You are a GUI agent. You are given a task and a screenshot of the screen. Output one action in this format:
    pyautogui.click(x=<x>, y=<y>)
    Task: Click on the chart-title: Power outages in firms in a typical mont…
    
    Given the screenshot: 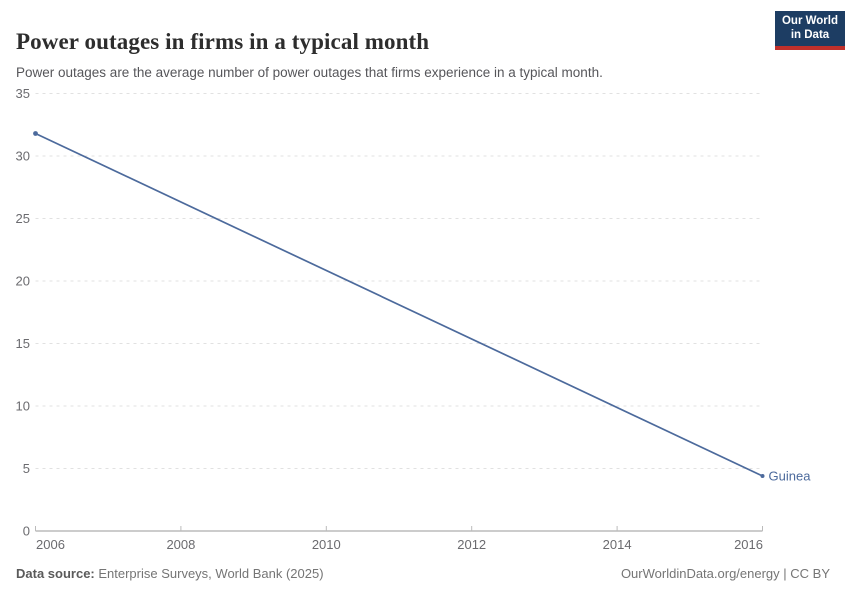 What is the action you would take?
    pyautogui.click(x=223, y=42)
    